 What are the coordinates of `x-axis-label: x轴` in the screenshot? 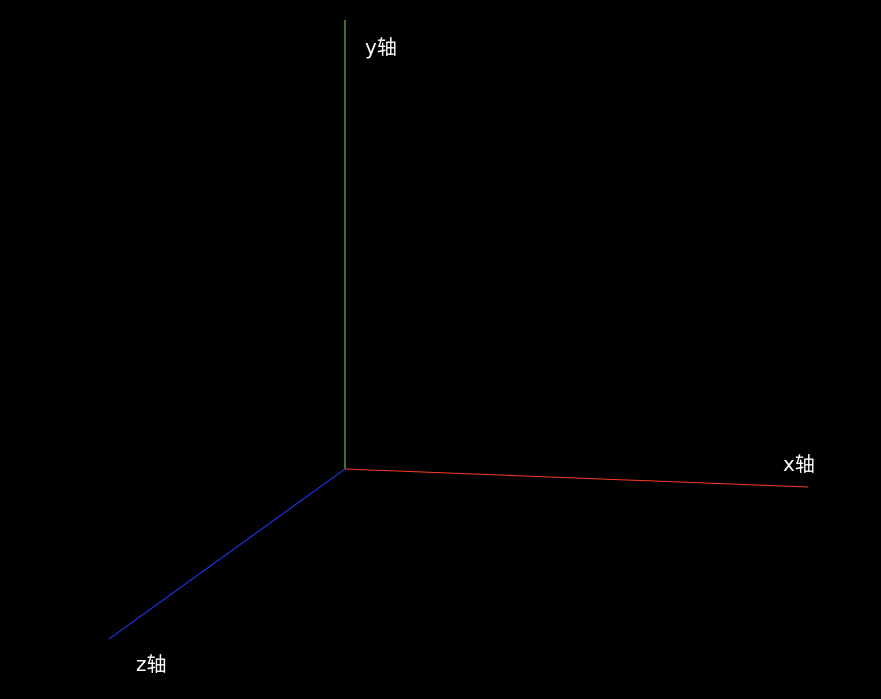 It's located at (799, 464).